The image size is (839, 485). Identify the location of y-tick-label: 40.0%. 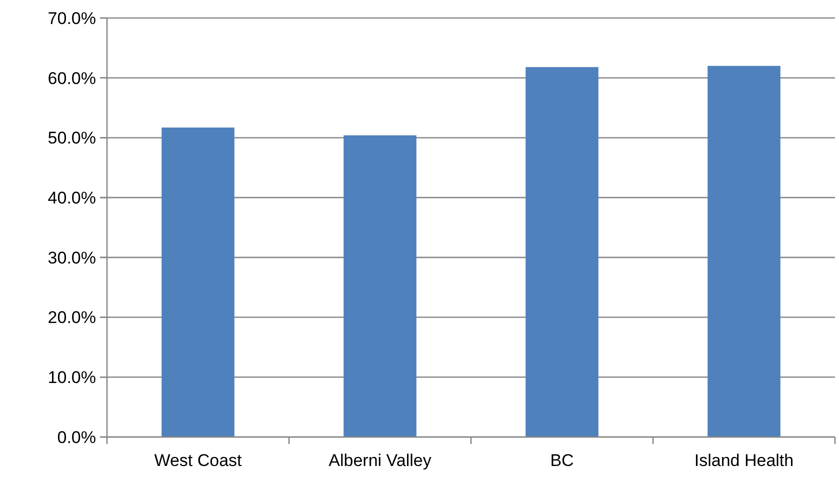
(72, 198).